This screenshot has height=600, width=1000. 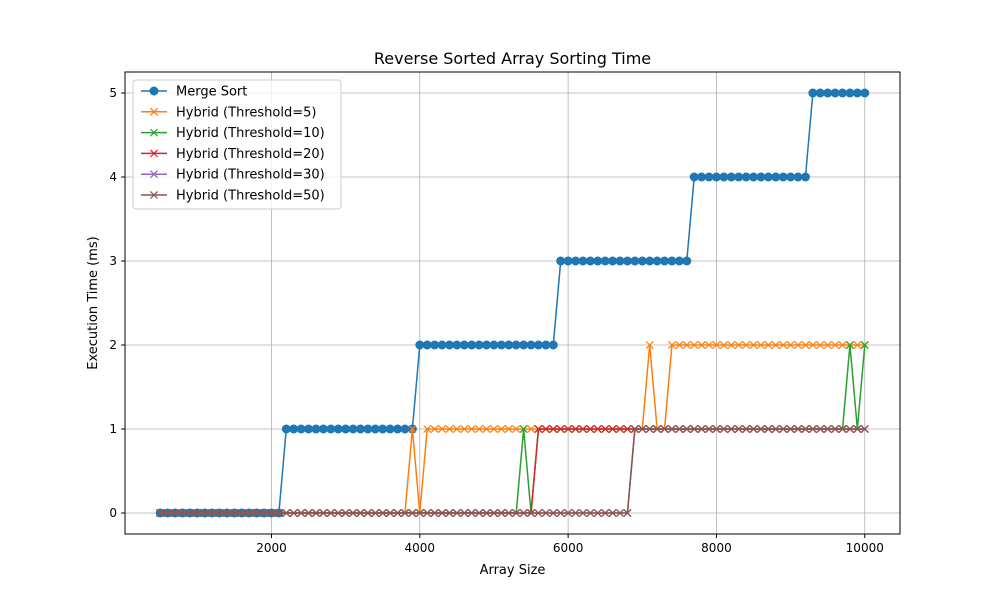 What do you see at coordinates (568, 548) in the screenshot?
I see `x-tick-label: 6000` at bounding box center [568, 548].